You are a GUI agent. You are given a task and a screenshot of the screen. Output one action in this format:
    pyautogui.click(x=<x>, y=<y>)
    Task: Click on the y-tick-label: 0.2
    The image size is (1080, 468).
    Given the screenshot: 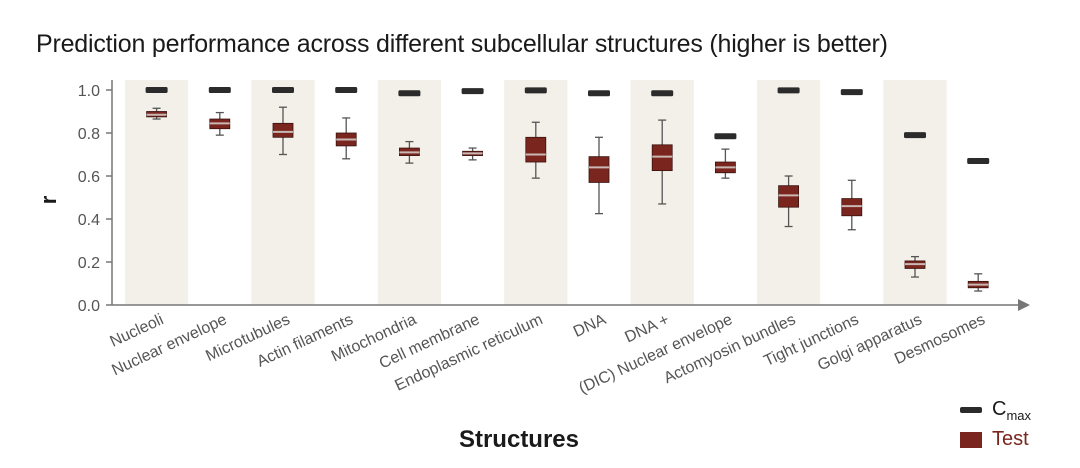 What is the action you would take?
    pyautogui.click(x=89, y=263)
    